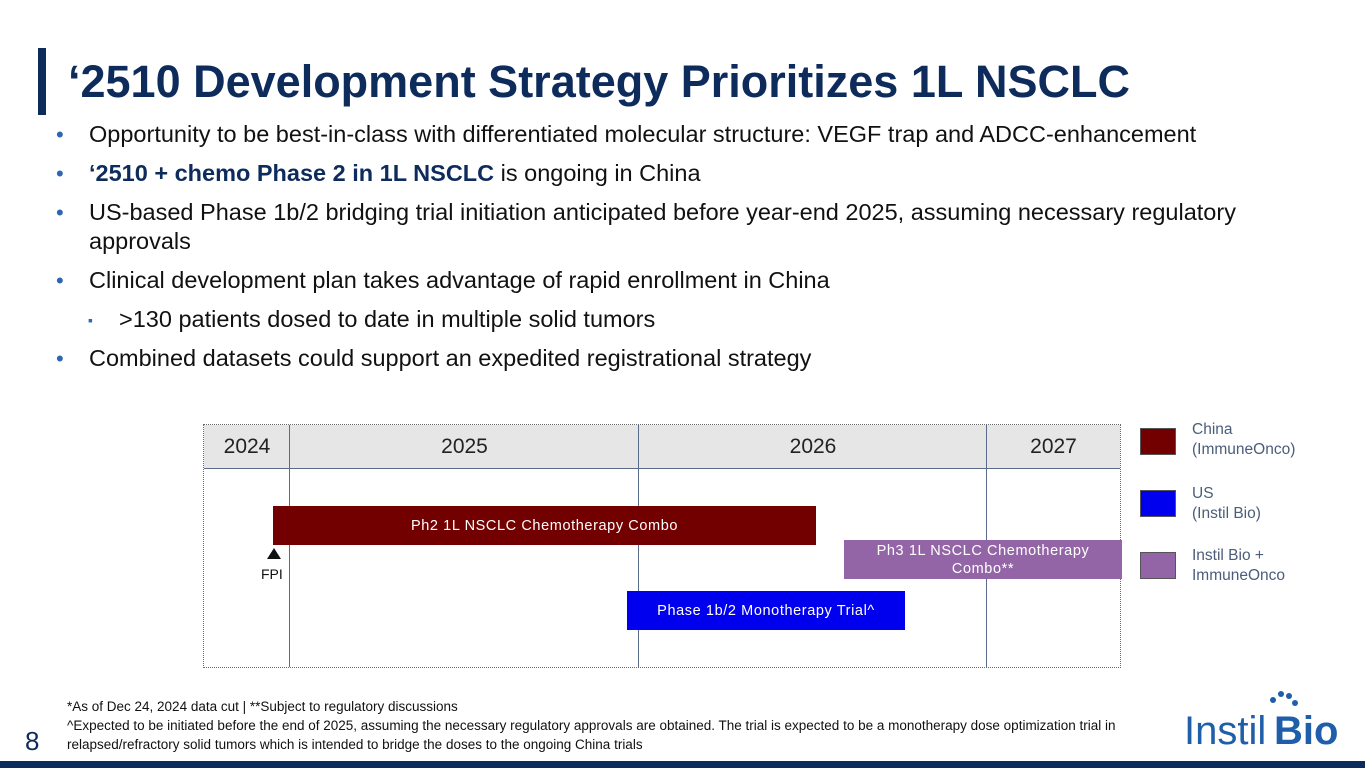 This screenshot has width=1365, height=768. Describe the element at coordinates (983, 559) in the screenshot. I see `bar-ph3-chemo-combo: Ph3 1L NSCLC Chemotherapy Combo**` at that location.